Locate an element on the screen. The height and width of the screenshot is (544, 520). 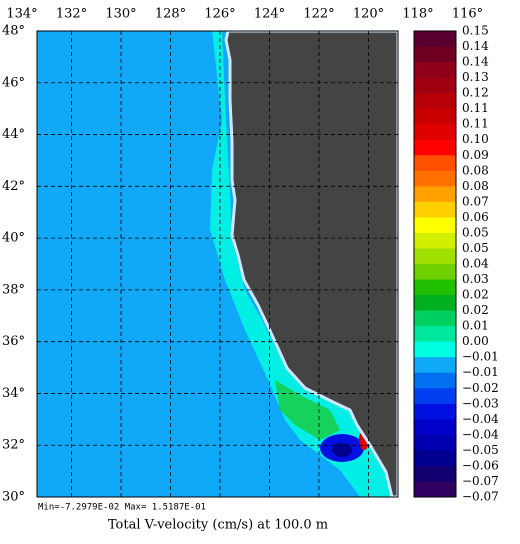
colorbar-label: −0.03 is located at coordinates (480, 403).